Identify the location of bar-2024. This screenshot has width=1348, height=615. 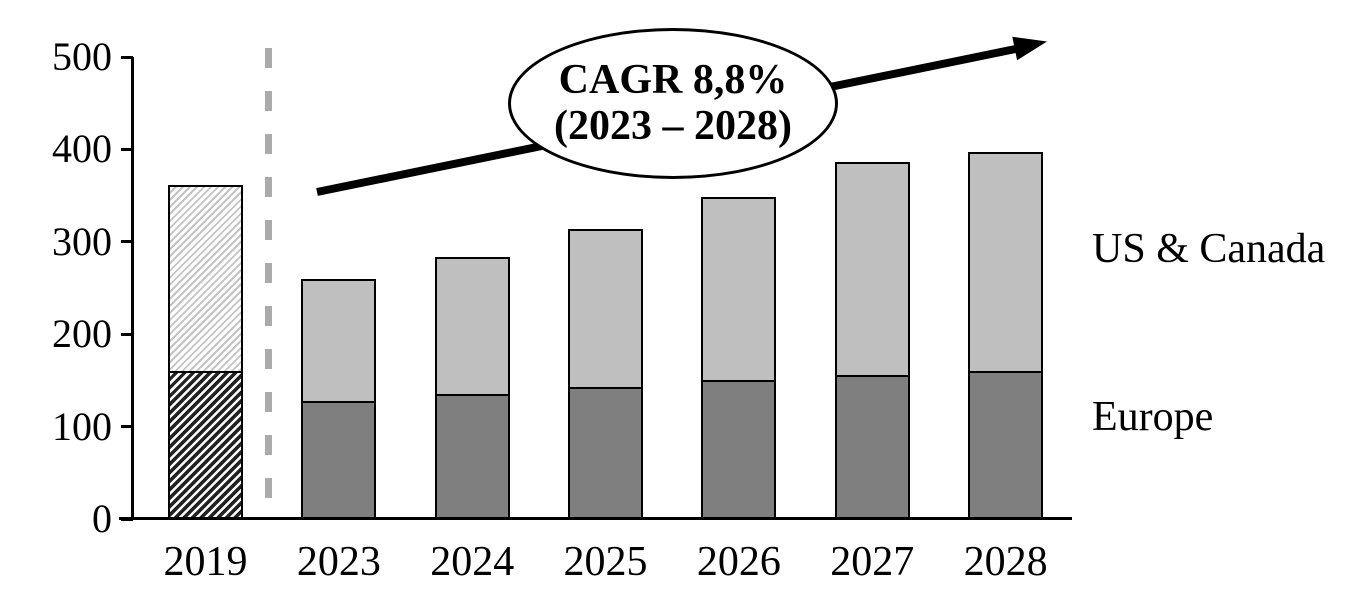
(472, 387).